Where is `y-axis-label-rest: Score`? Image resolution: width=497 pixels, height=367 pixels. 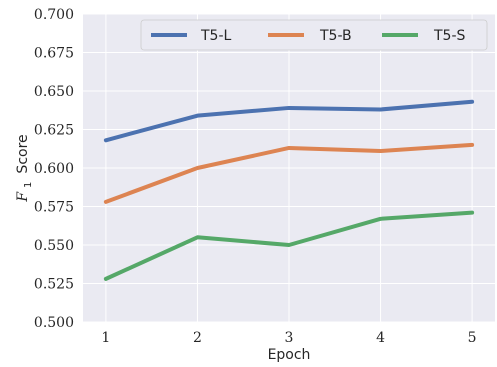 y-axis-label-rest: Score is located at coordinates (23, 153).